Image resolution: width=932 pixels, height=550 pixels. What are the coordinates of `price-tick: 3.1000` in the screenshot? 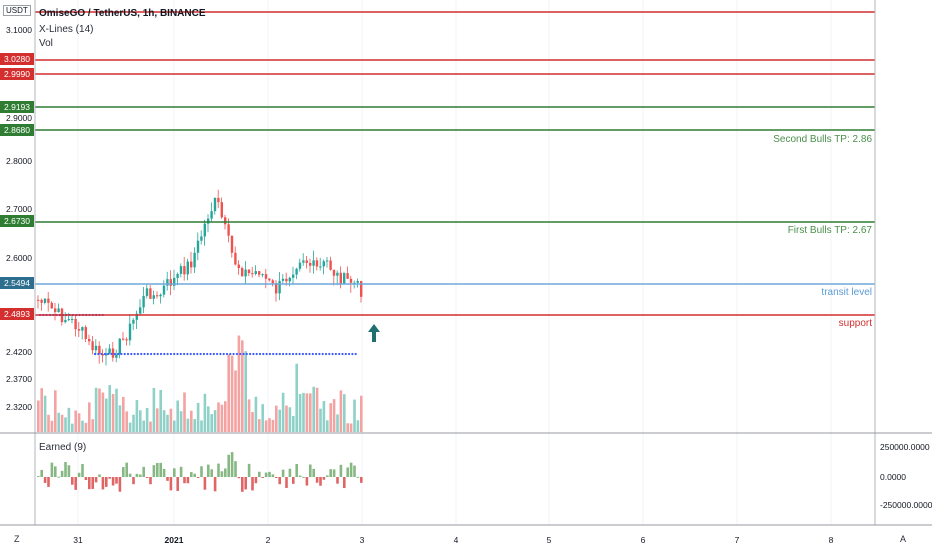 It's located at (19, 30).